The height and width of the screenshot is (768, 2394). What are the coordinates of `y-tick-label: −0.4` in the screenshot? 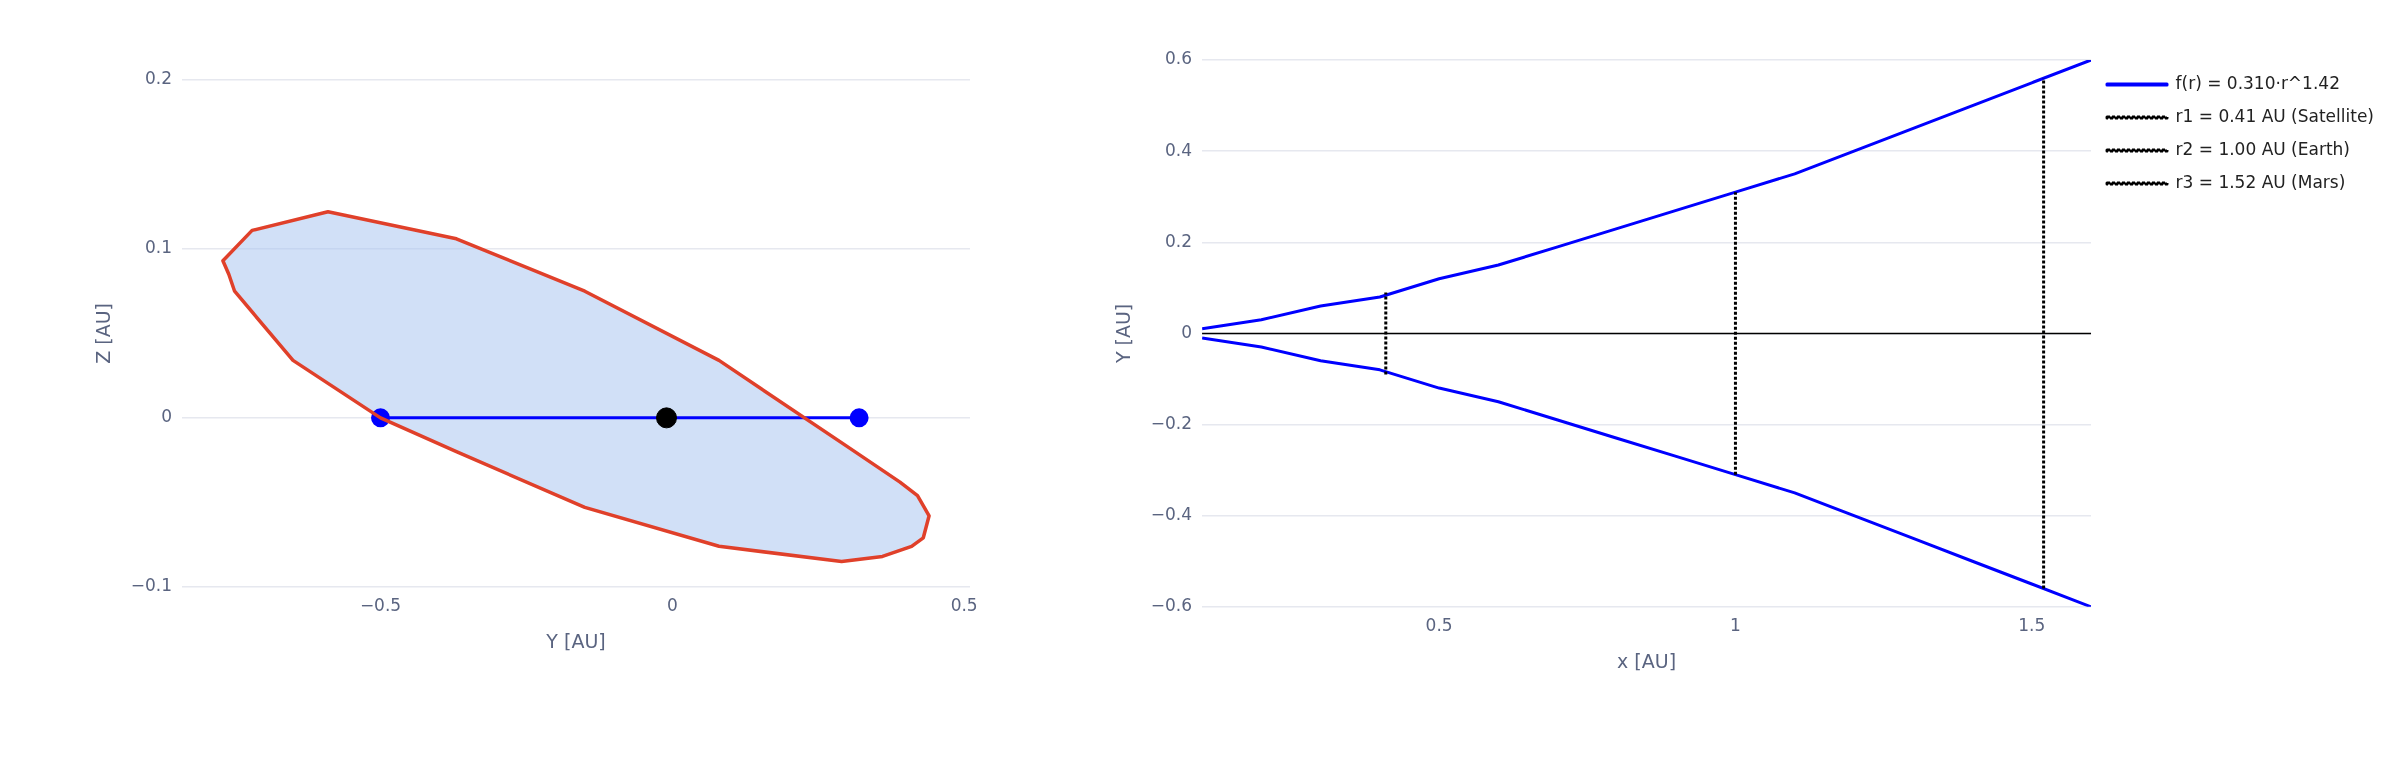 It's located at (1171, 514).